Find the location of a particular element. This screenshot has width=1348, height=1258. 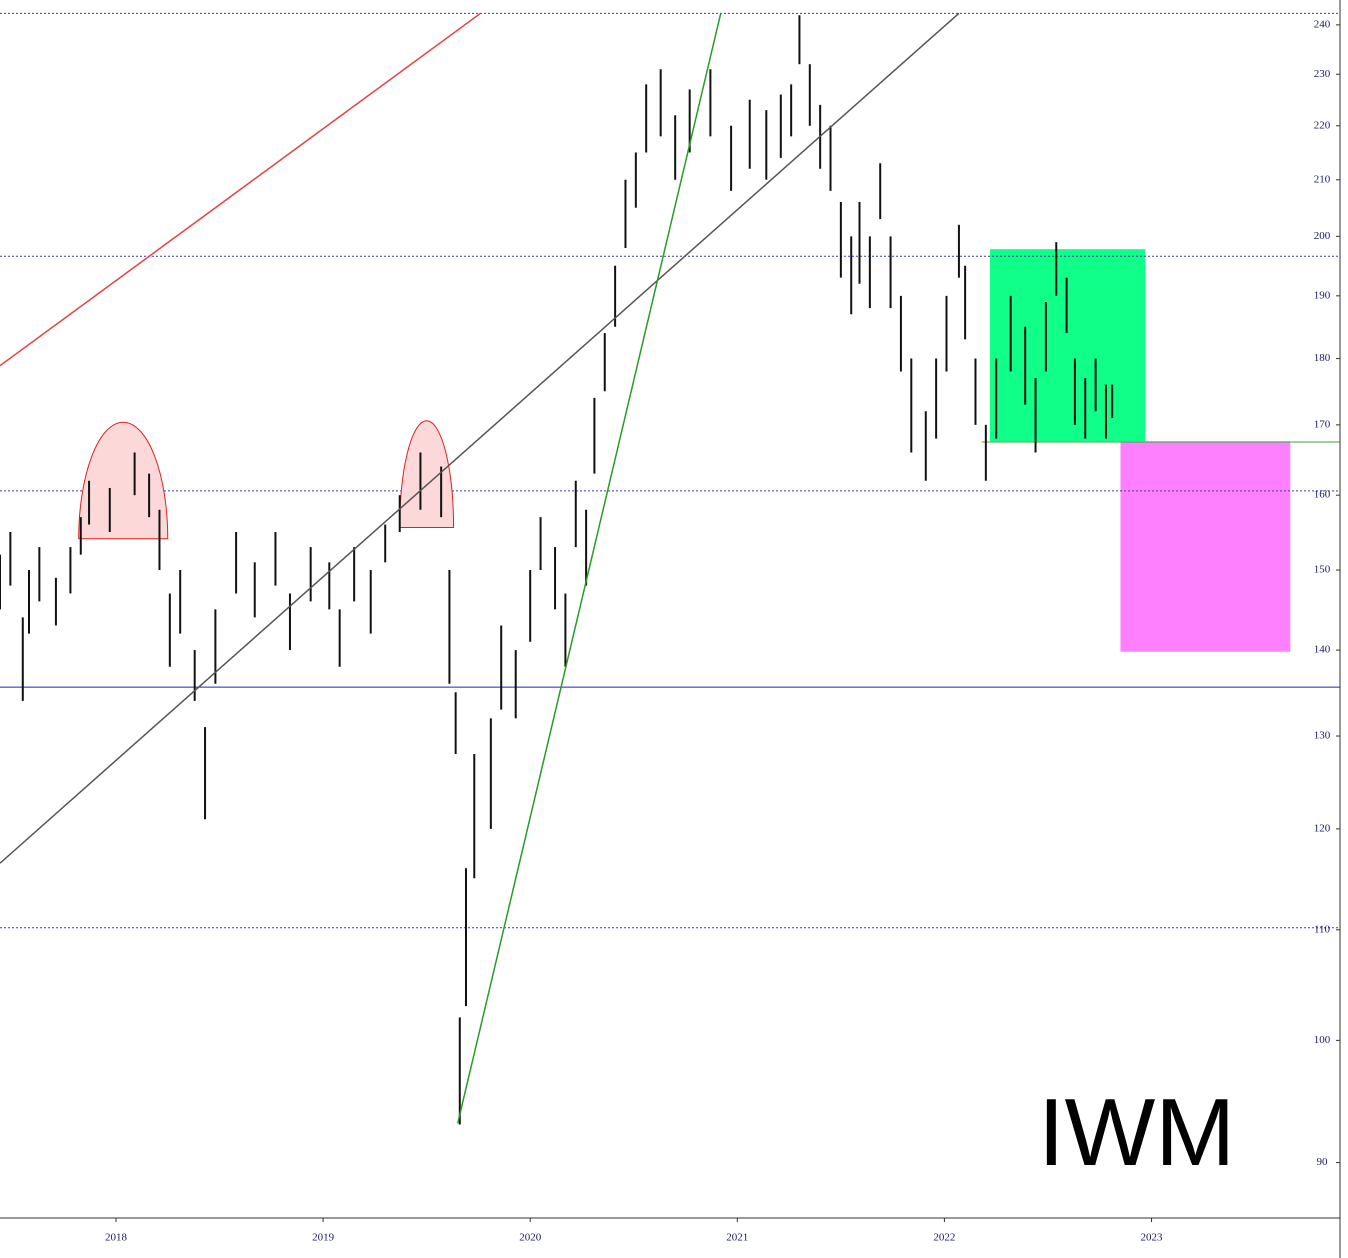

y-tick-label: 120 is located at coordinates (1322, 828).